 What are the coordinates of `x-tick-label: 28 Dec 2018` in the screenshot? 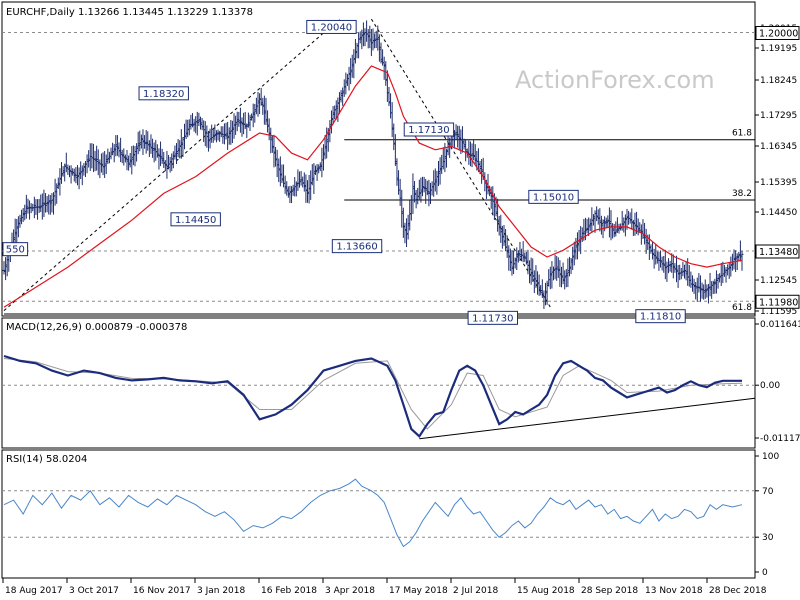 It's located at (738, 591).